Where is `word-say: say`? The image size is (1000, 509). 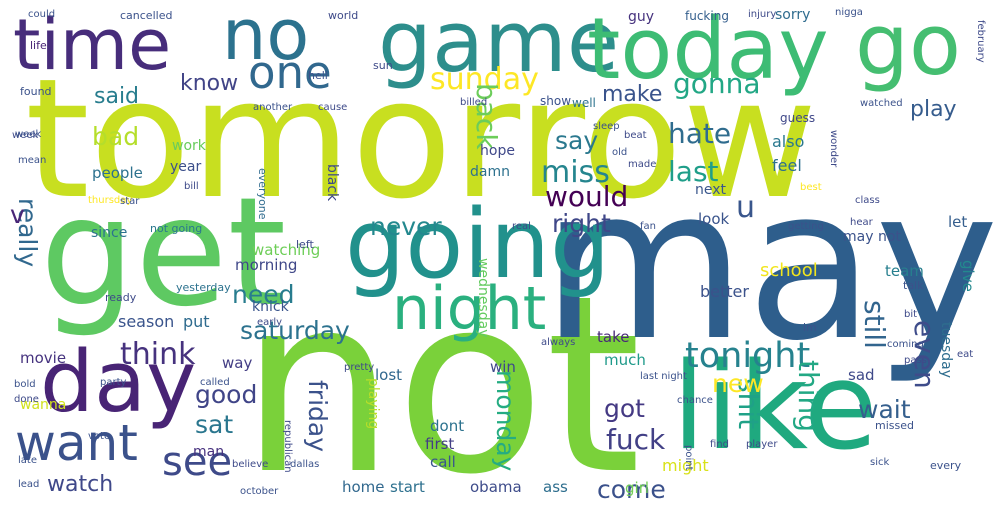 word-say: say is located at coordinates (577, 140).